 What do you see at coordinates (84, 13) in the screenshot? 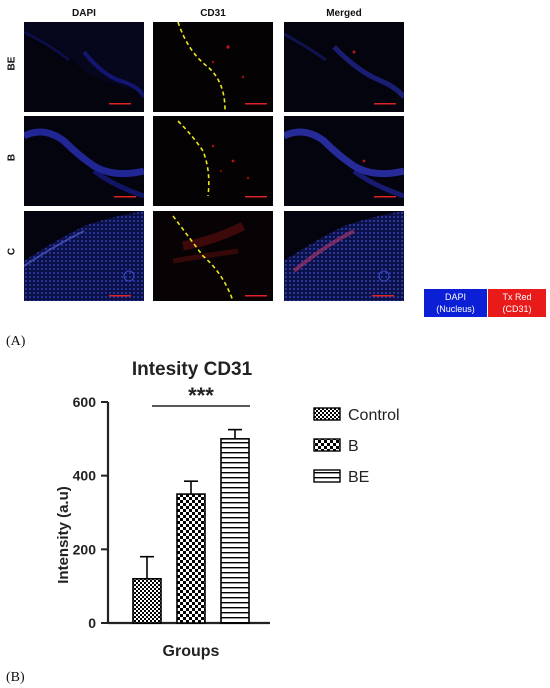
I see `column-label-dapi: DAPI` at bounding box center [84, 13].